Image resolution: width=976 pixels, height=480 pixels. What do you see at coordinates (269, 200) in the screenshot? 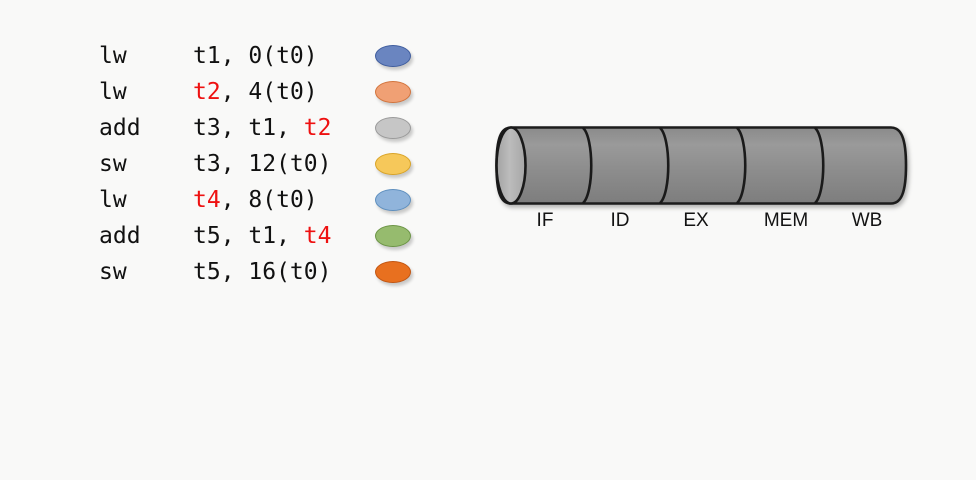
I see `operand-text: , 8(t0)` at bounding box center [269, 200].